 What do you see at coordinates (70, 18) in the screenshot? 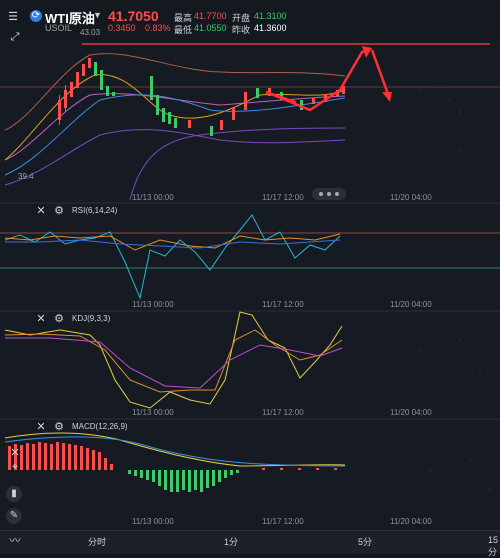
I see `symbol-name: WTI原油` at bounding box center [70, 18].